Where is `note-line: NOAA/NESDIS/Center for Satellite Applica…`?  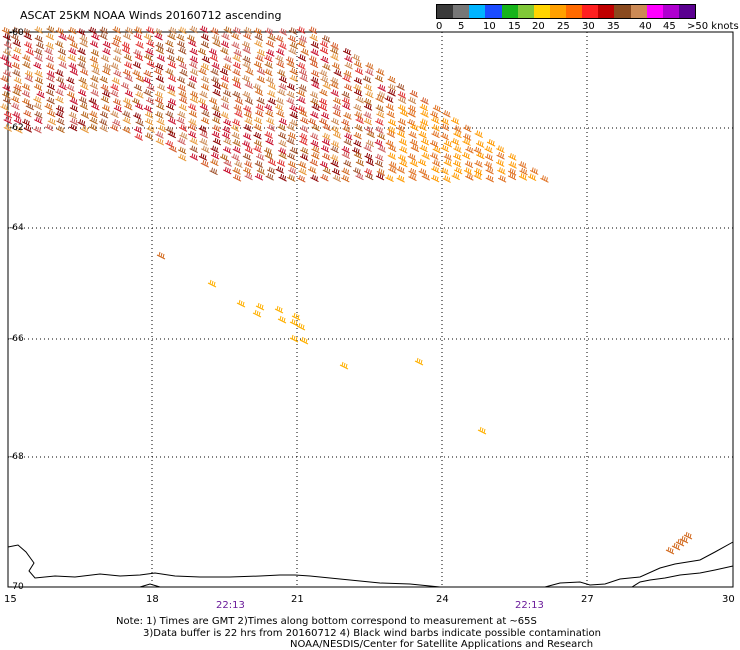
note-line: NOAA/NESDIS/Center for Satellite Applica… is located at coordinates (442, 644).